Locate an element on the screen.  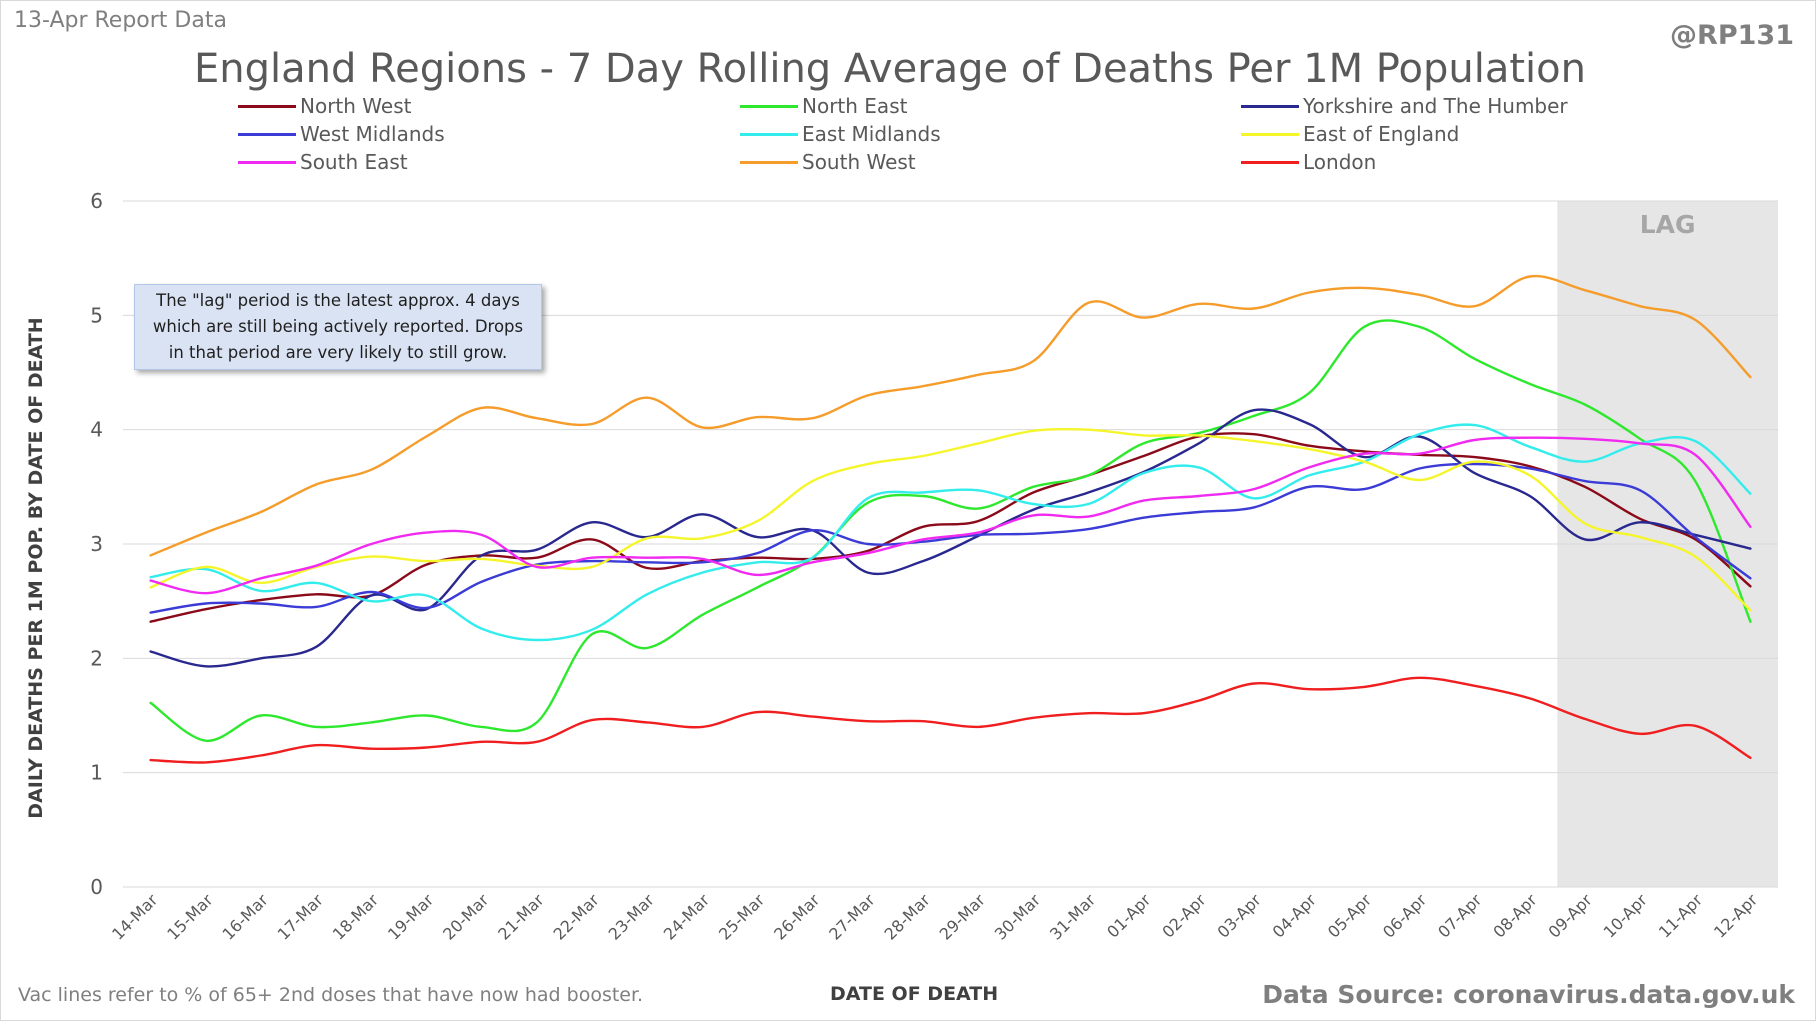
legend-item-north-west: North West is located at coordinates (324, 106).